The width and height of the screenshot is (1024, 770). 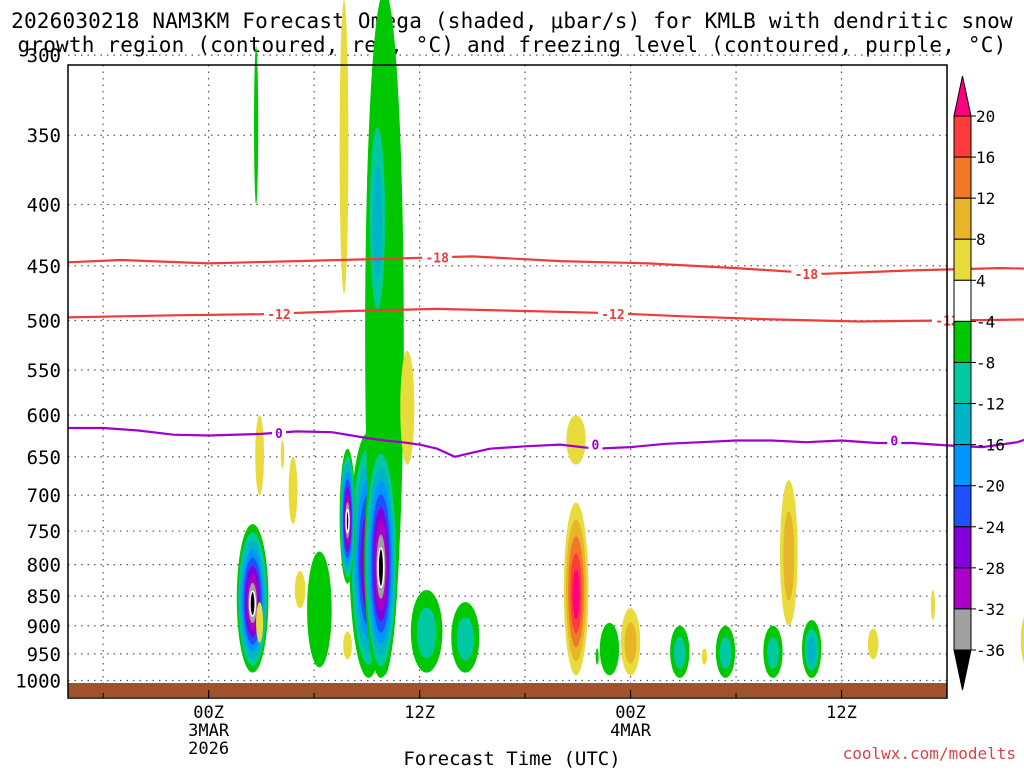 What do you see at coordinates (985, 362) in the screenshot?
I see `colorbar-label: -8` at bounding box center [985, 362].